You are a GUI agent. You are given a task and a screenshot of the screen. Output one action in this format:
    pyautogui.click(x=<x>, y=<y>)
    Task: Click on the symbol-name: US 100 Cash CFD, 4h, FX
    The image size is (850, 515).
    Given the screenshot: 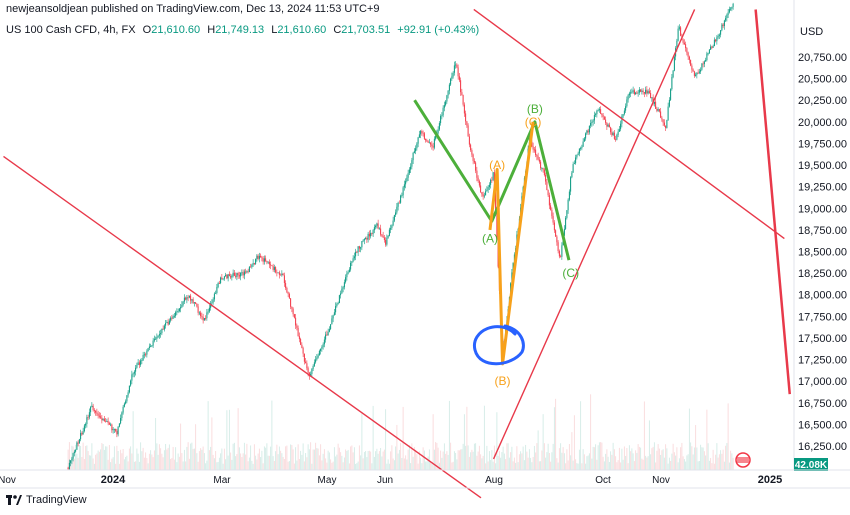 What is the action you would take?
    pyautogui.click(x=71, y=30)
    